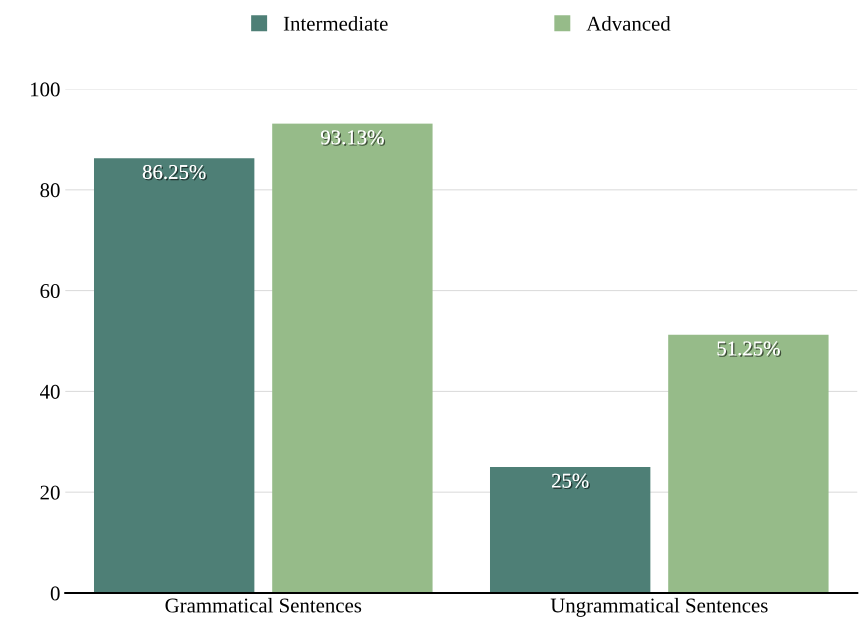 Image resolution: width=859 pixels, height=625 pixels. What do you see at coordinates (174, 172) in the screenshot?
I see `data-label: 86.25%` at bounding box center [174, 172].